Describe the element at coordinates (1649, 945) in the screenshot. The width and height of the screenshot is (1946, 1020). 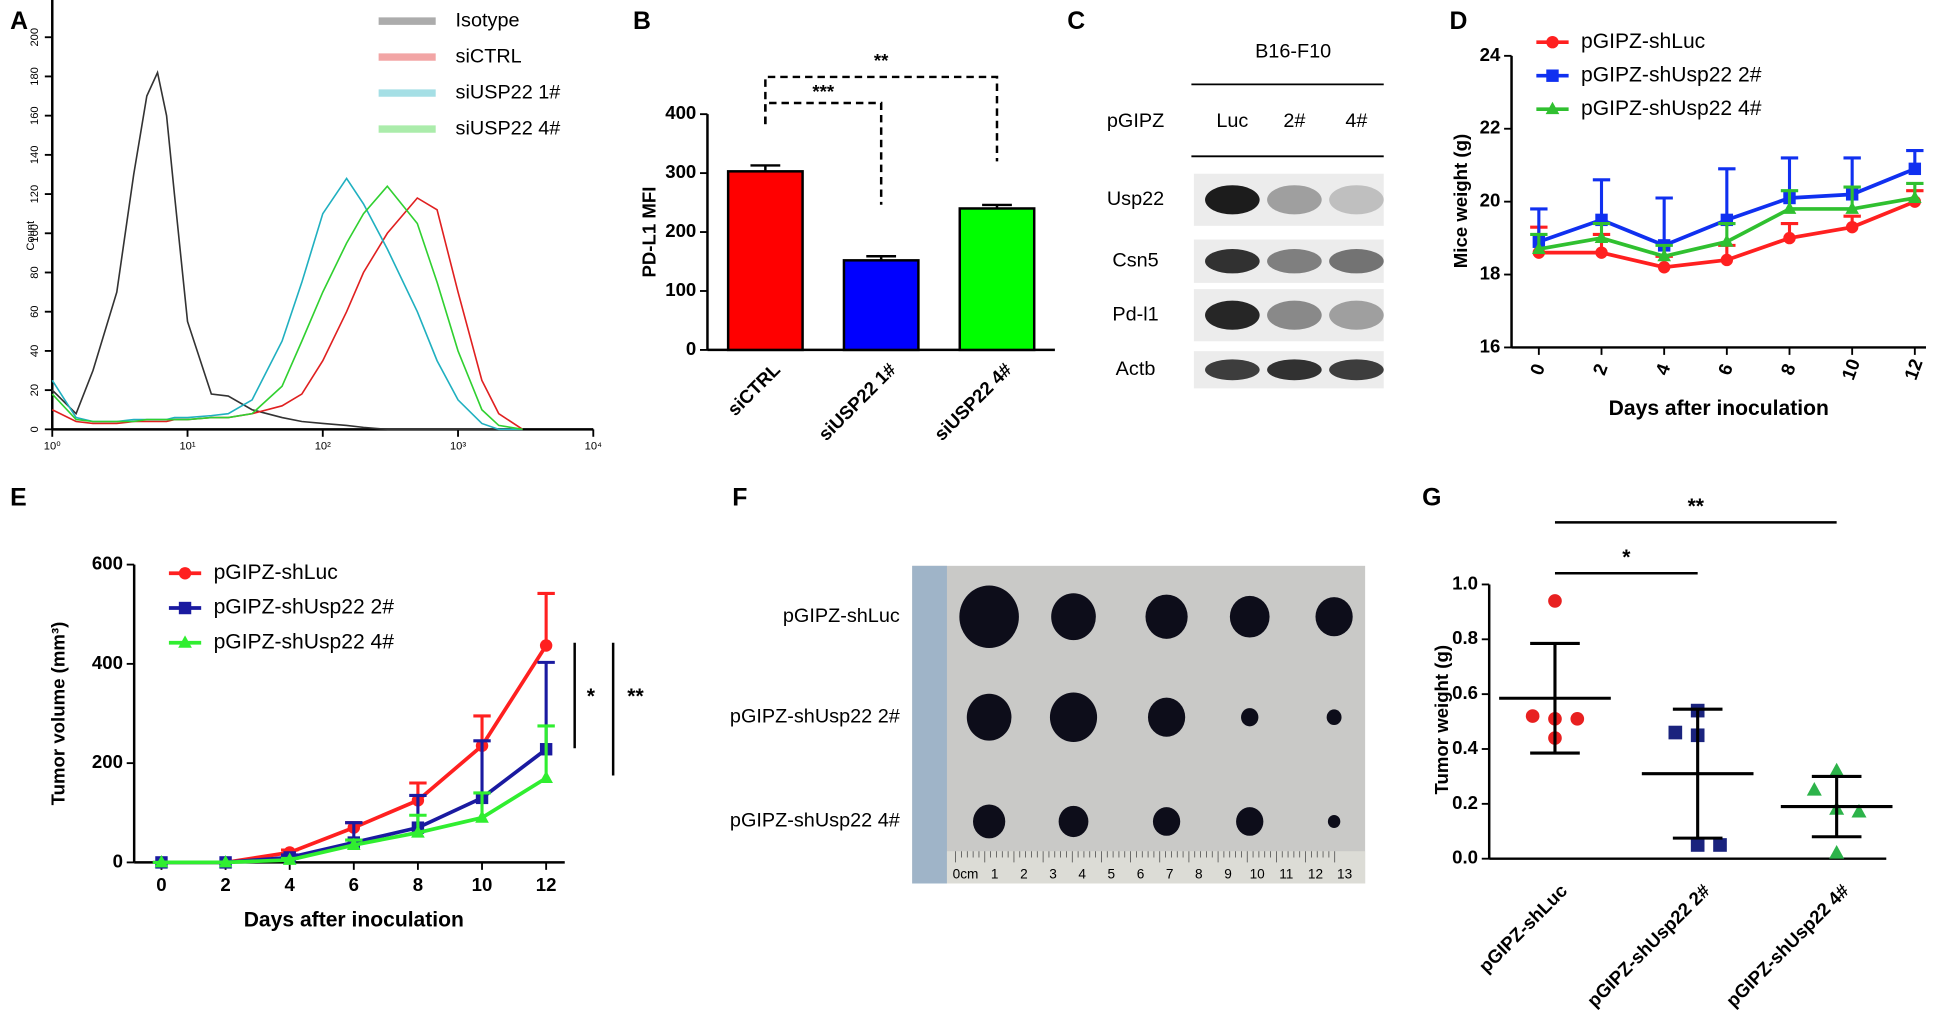
I see `x-tick-label: pGIPZ-shUsp22 2#` at that location.